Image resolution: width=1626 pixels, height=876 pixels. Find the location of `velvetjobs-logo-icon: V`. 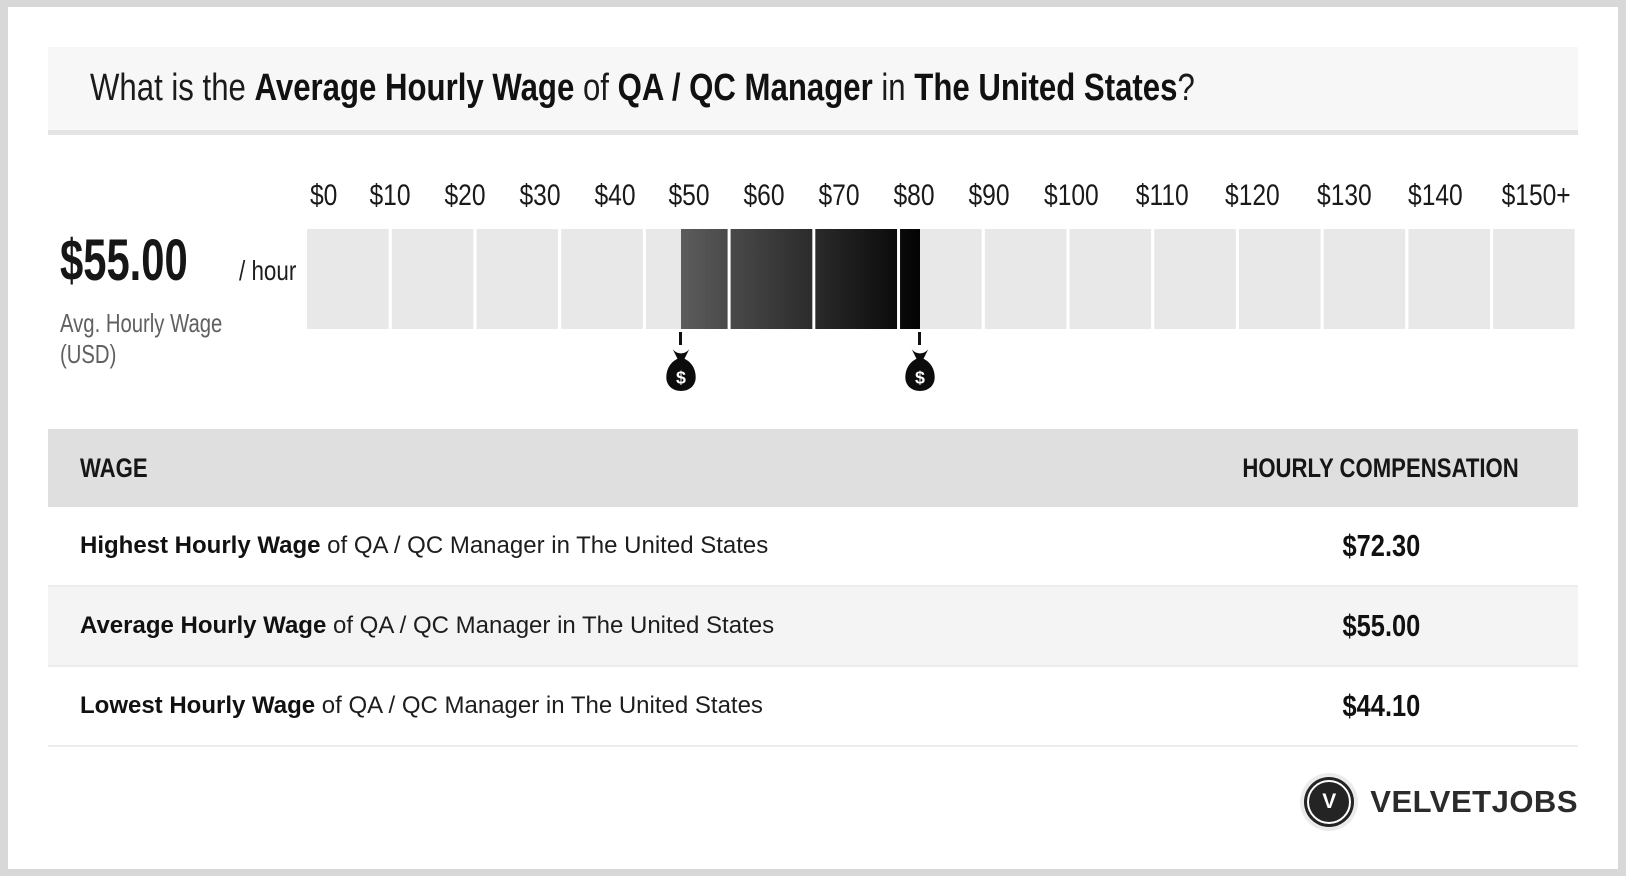

velvetjobs-logo-icon: V is located at coordinates (1329, 802).